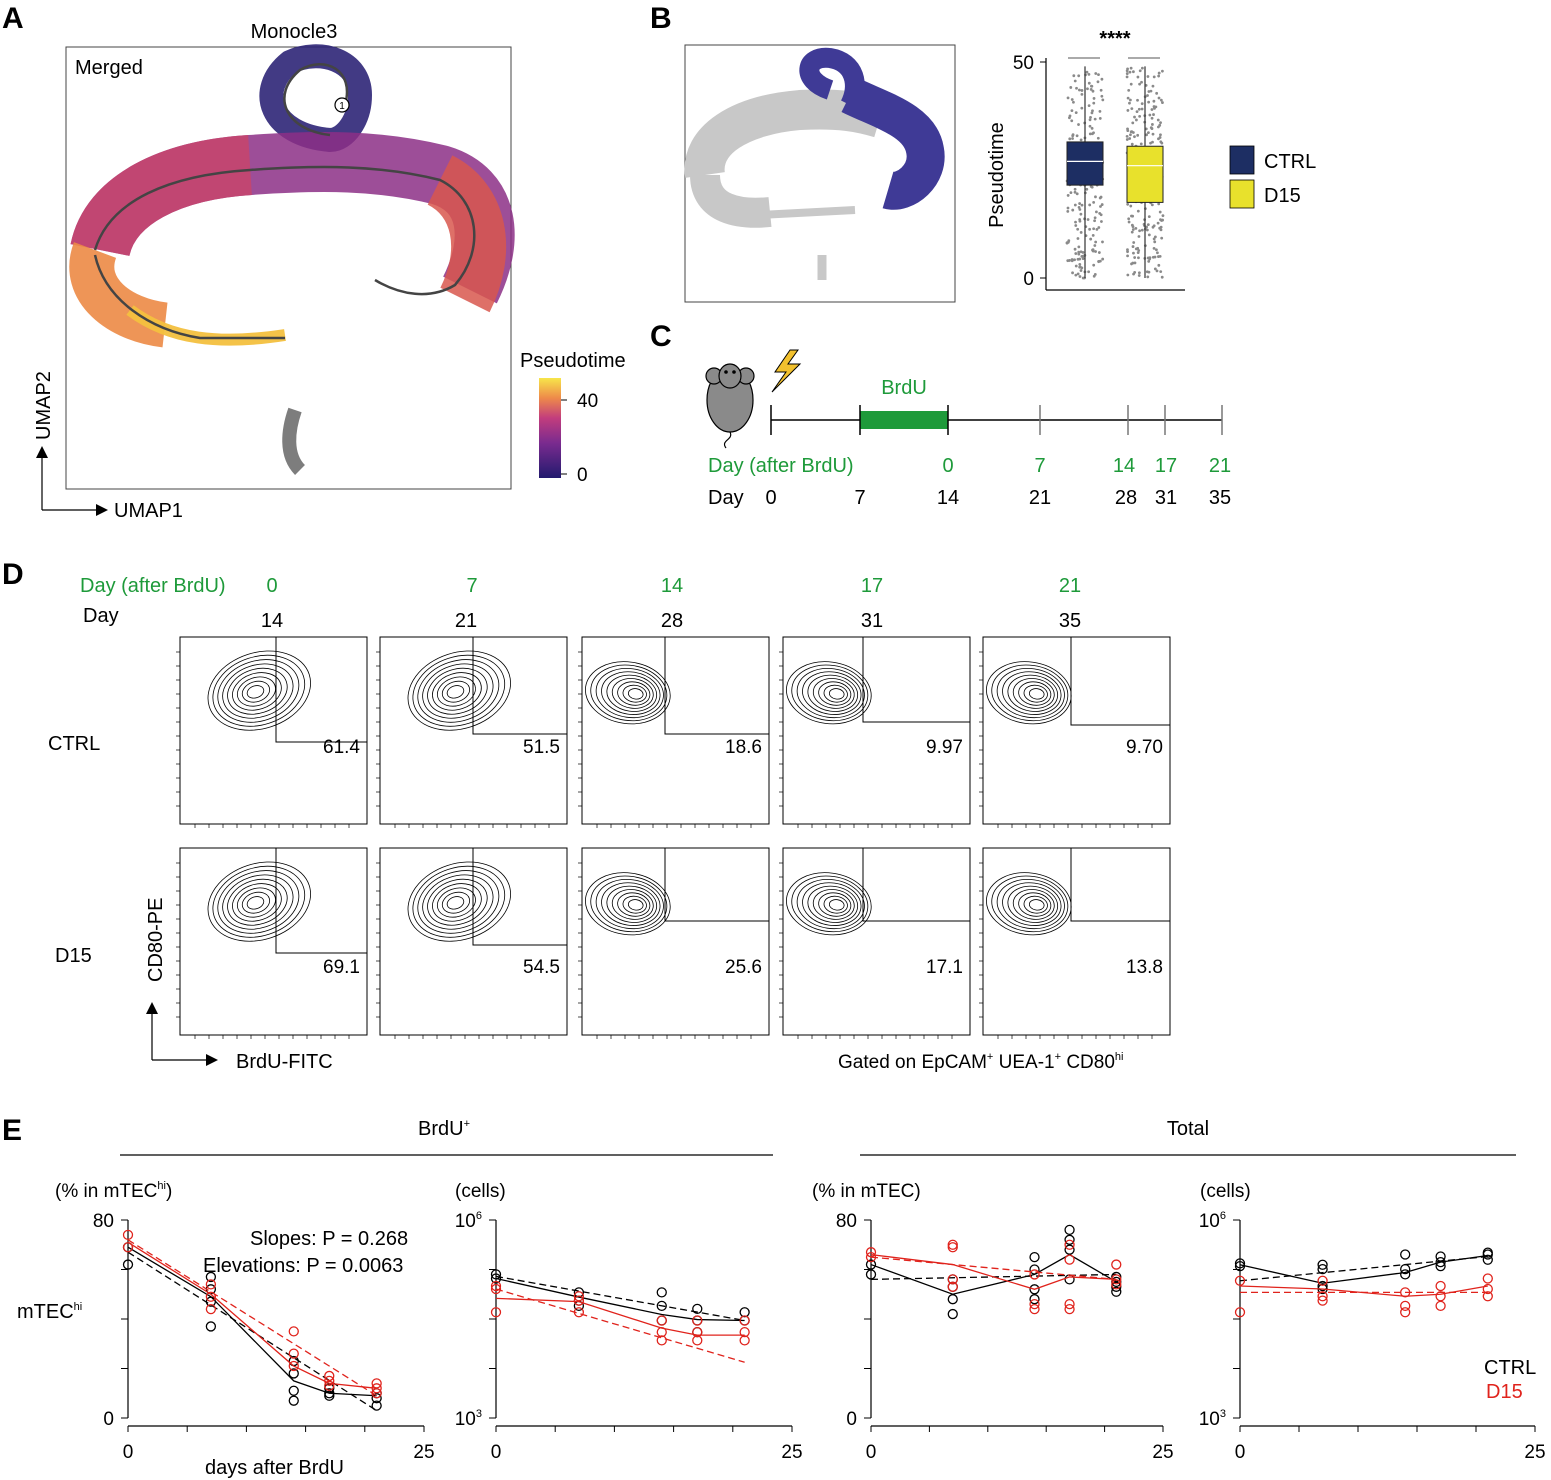 The height and width of the screenshot is (1480, 1551). Describe the element at coordinates (1145, 174) in the screenshot. I see `box-d15` at that location.